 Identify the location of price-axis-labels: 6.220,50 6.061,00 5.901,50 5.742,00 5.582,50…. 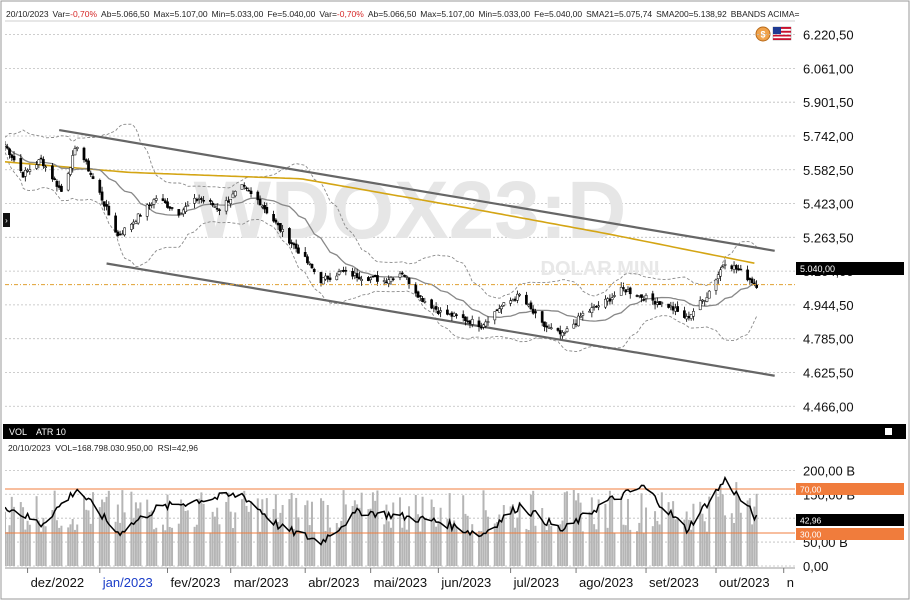
(828, 221).